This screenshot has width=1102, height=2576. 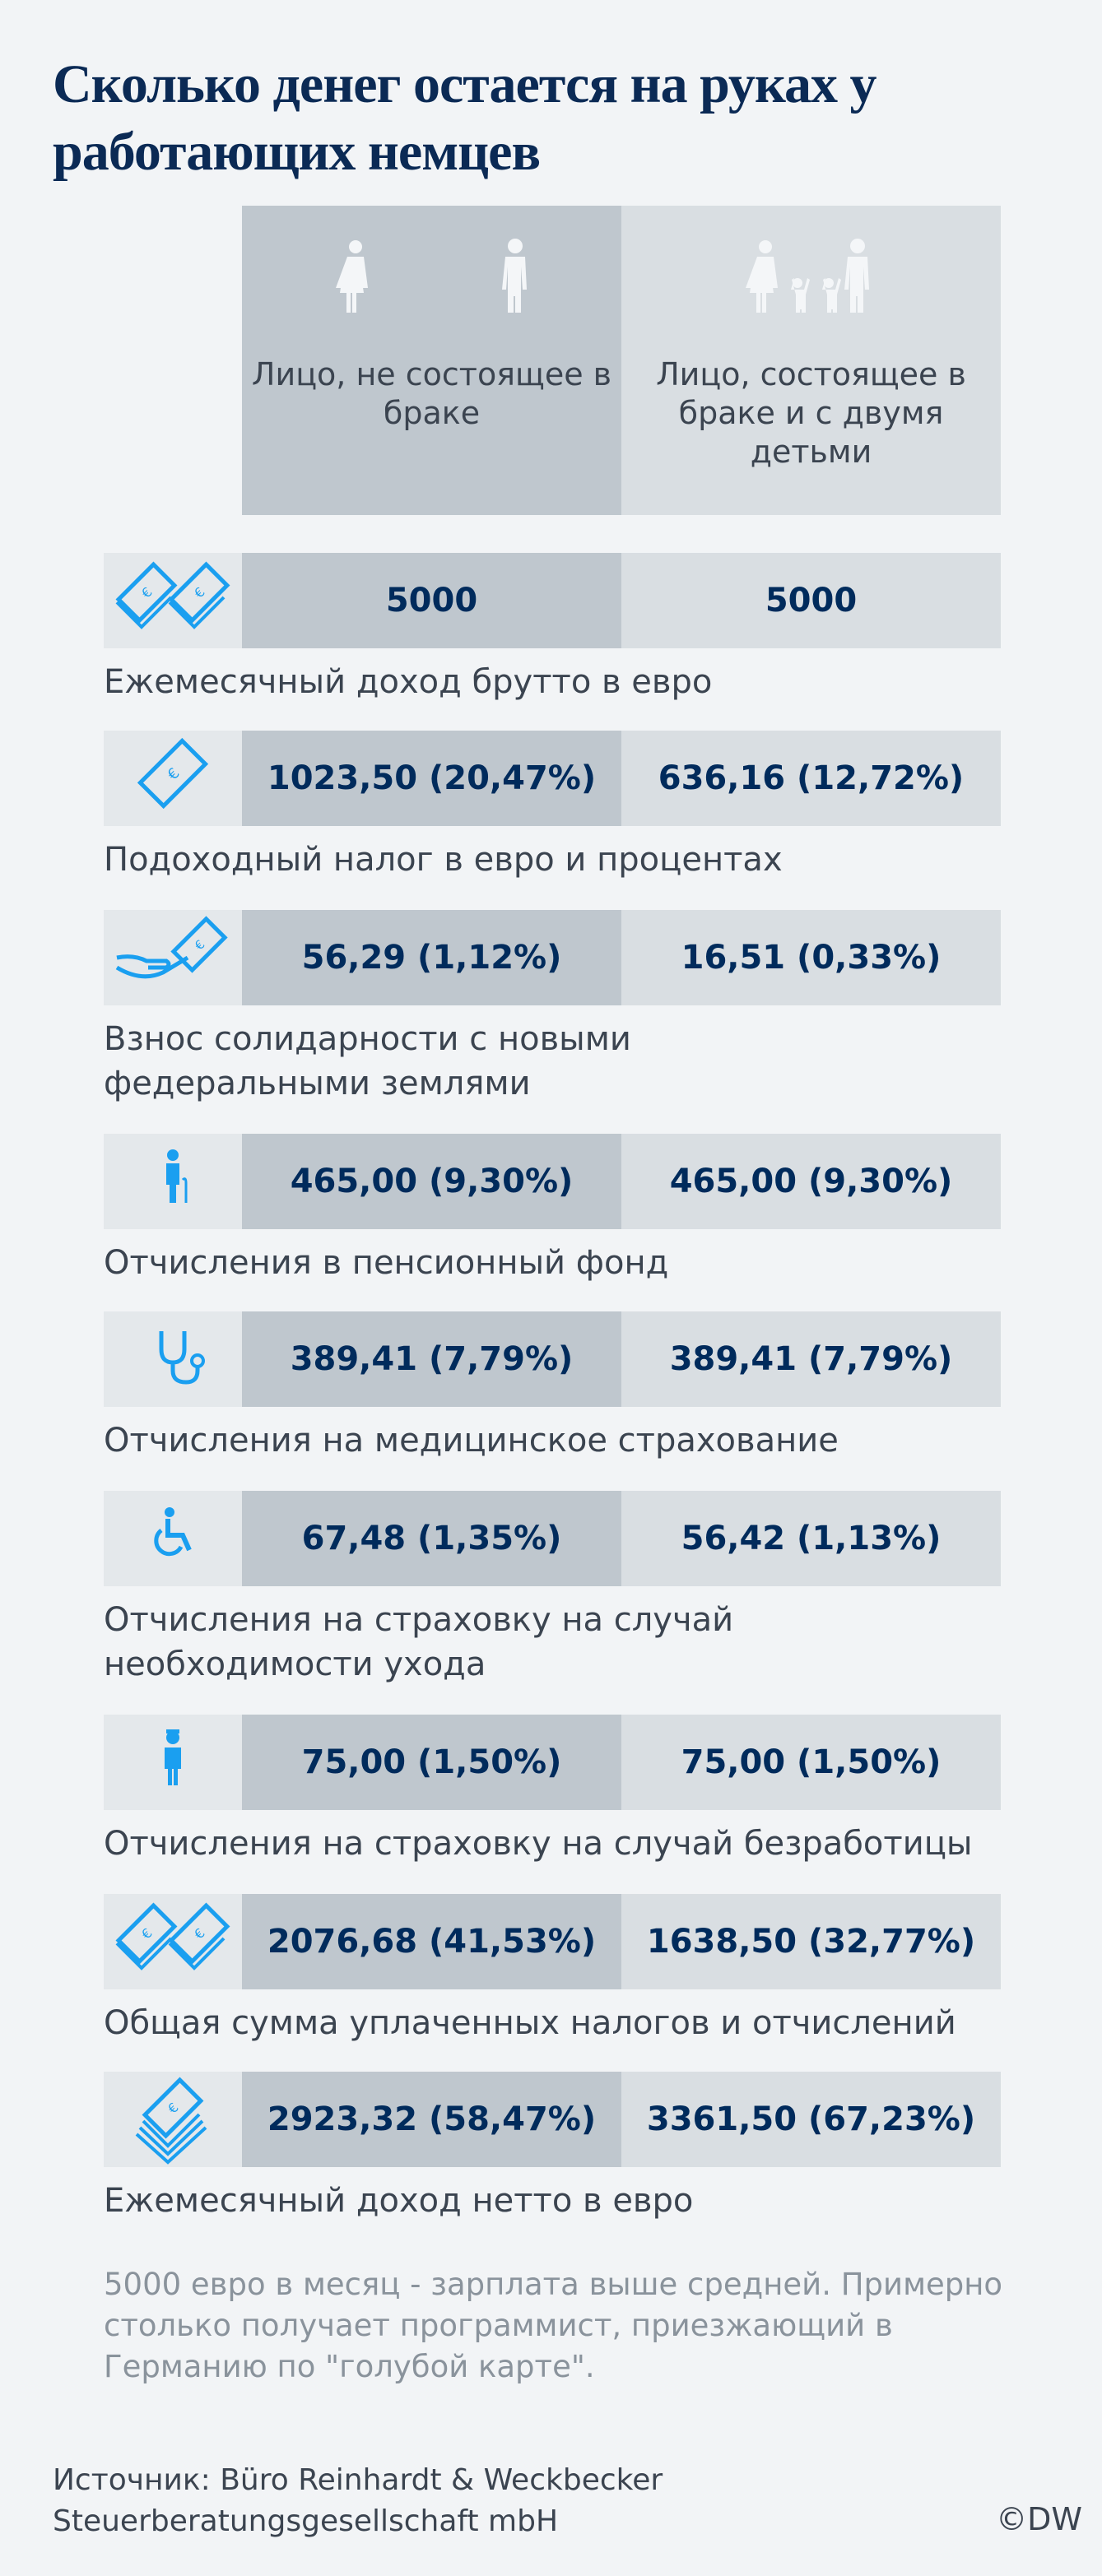 What do you see at coordinates (431, 276) in the screenshot?
I see `man-woman-icon` at bounding box center [431, 276].